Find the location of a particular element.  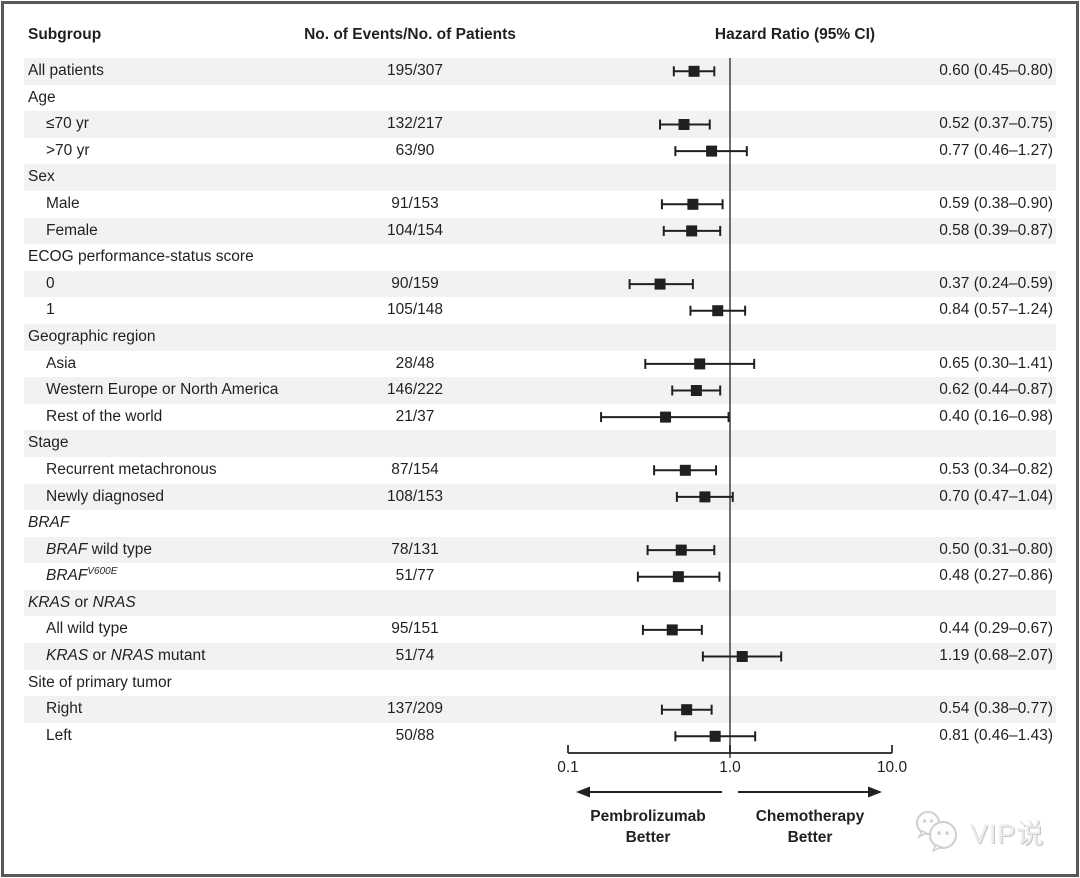

subgroup-label: All wild type is located at coordinates (87, 629).